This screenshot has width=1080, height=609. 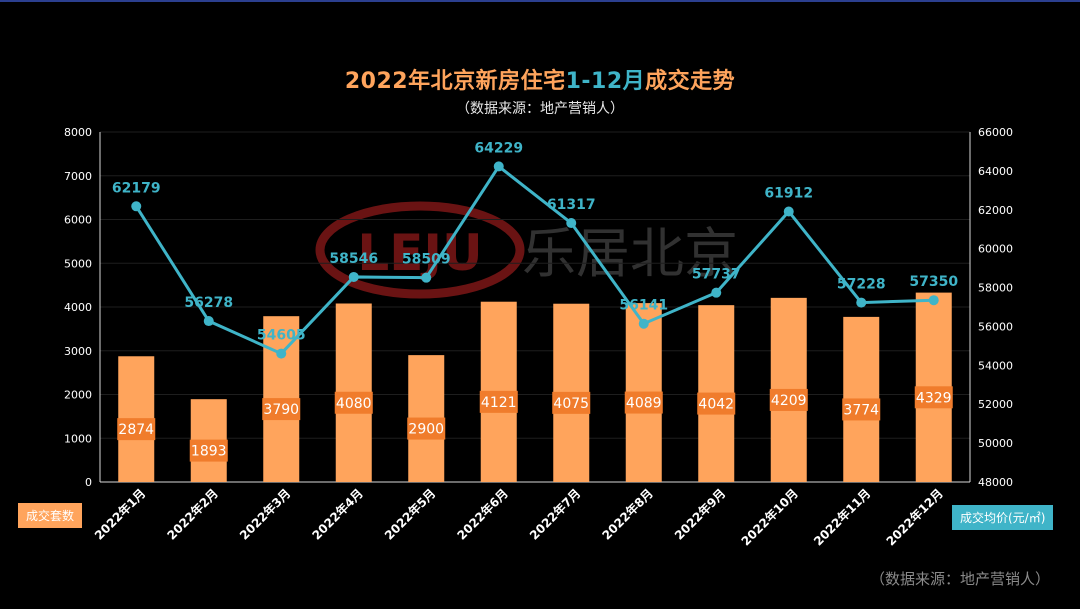 I want to click on price-value-label: 58509, so click(x=426, y=260).